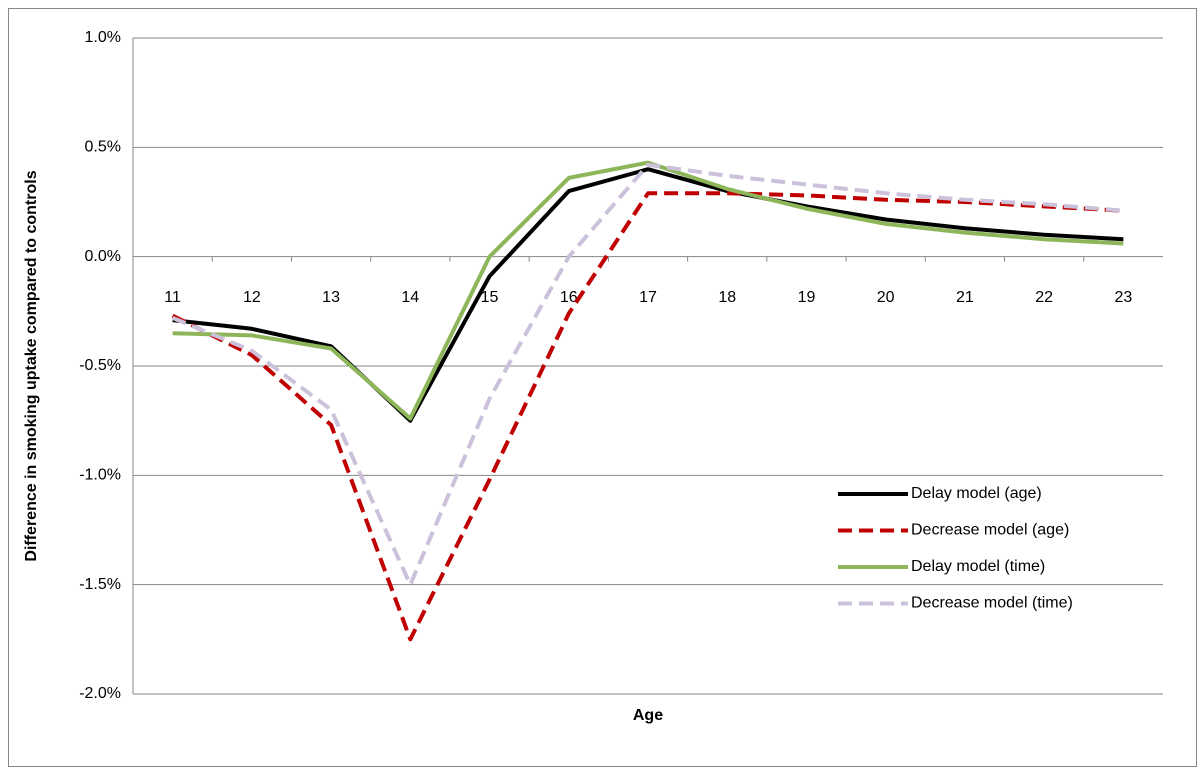  Describe the element at coordinates (103, 256) in the screenshot. I see `y-tick-label: 0.0%` at that location.